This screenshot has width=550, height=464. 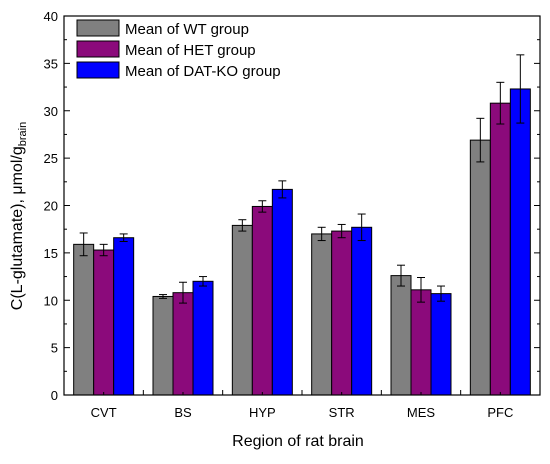 What do you see at coordinates (342, 412) in the screenshot?
I see `x-tick-label-str: STR` at bounding box center [342, 412].